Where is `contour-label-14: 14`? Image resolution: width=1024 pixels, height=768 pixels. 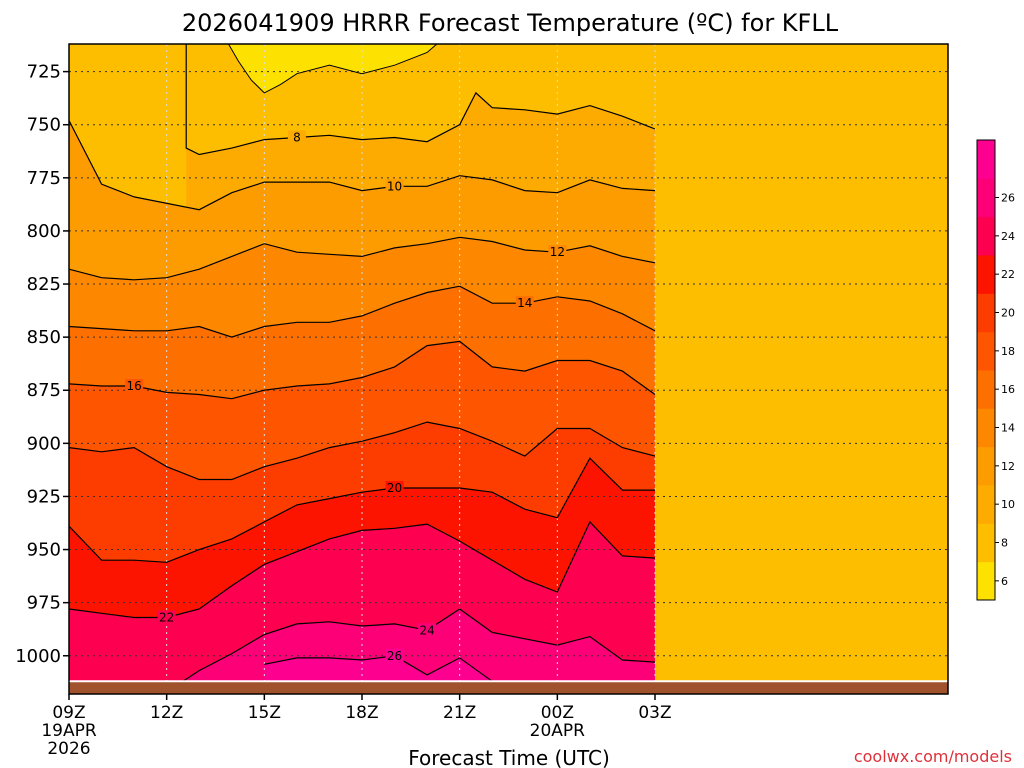 contour-label-14: 14 is located at coordinates (524, 303).